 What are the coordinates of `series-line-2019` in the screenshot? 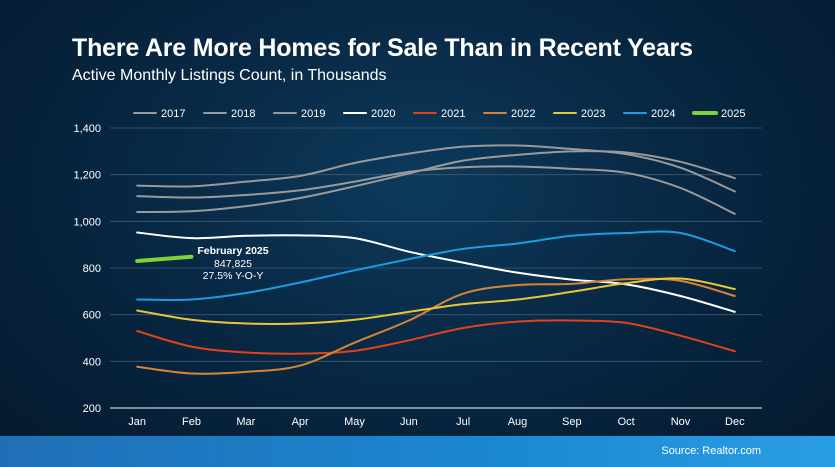 It's located at (436, 168).